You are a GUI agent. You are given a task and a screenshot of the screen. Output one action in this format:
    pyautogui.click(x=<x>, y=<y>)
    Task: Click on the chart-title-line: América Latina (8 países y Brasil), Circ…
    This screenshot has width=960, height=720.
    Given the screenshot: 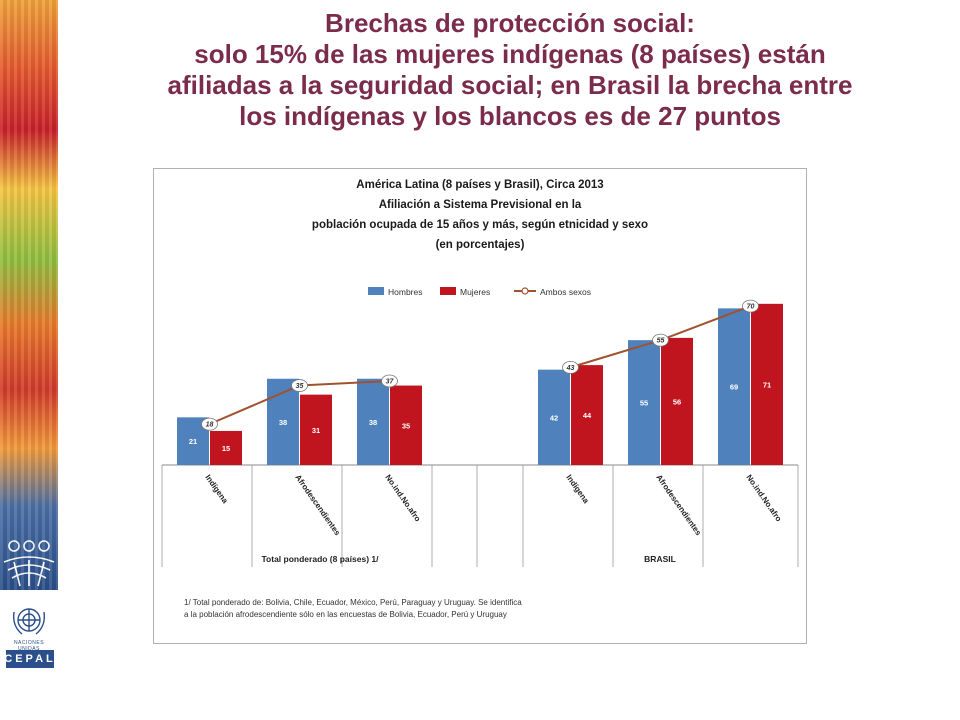 What is the action you would take?
    pyautogui.click(x=479, y=185)
    